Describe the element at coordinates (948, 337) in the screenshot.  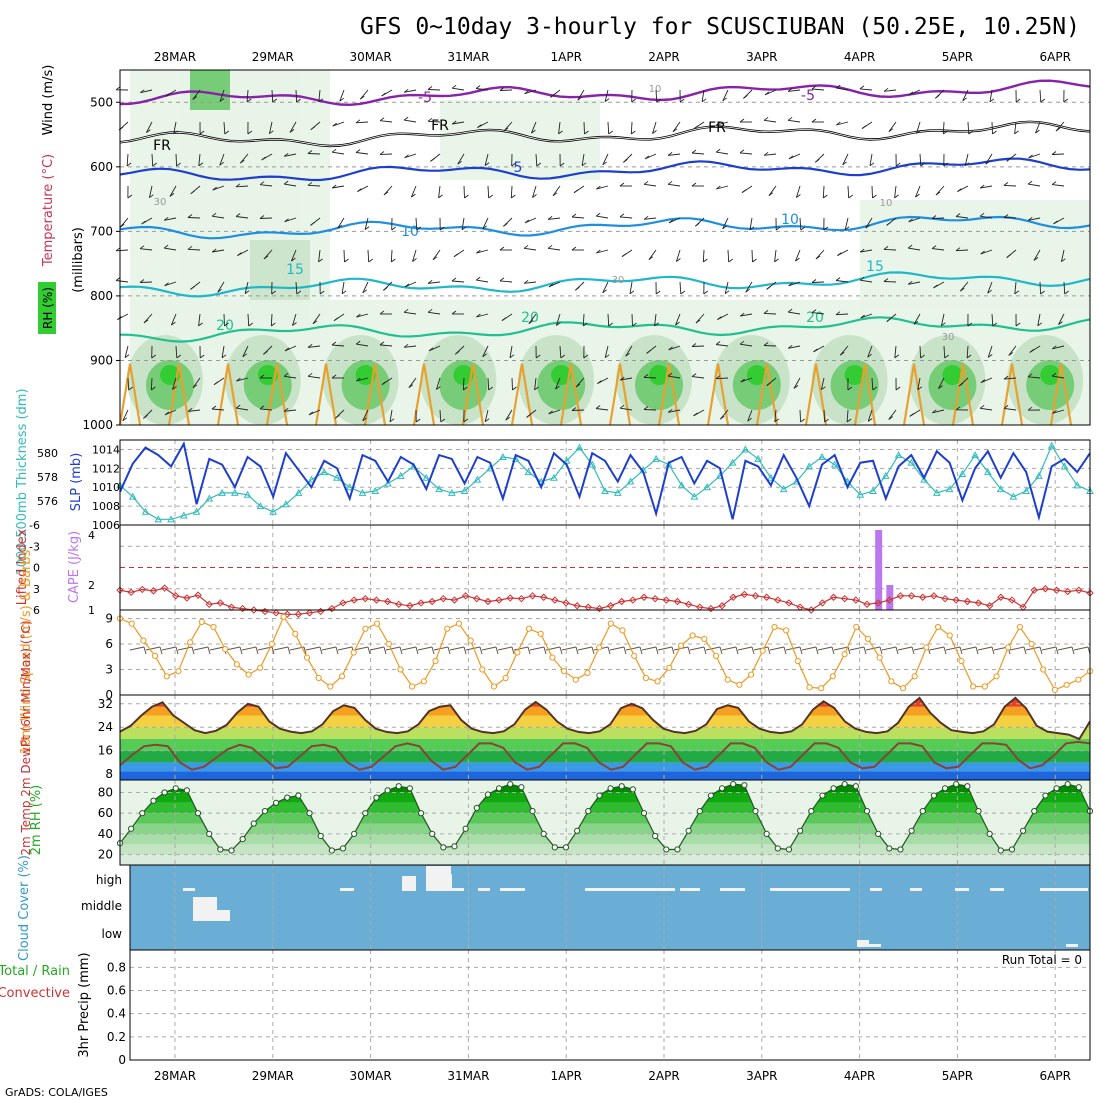
I see `contour-label: 30` at that location.